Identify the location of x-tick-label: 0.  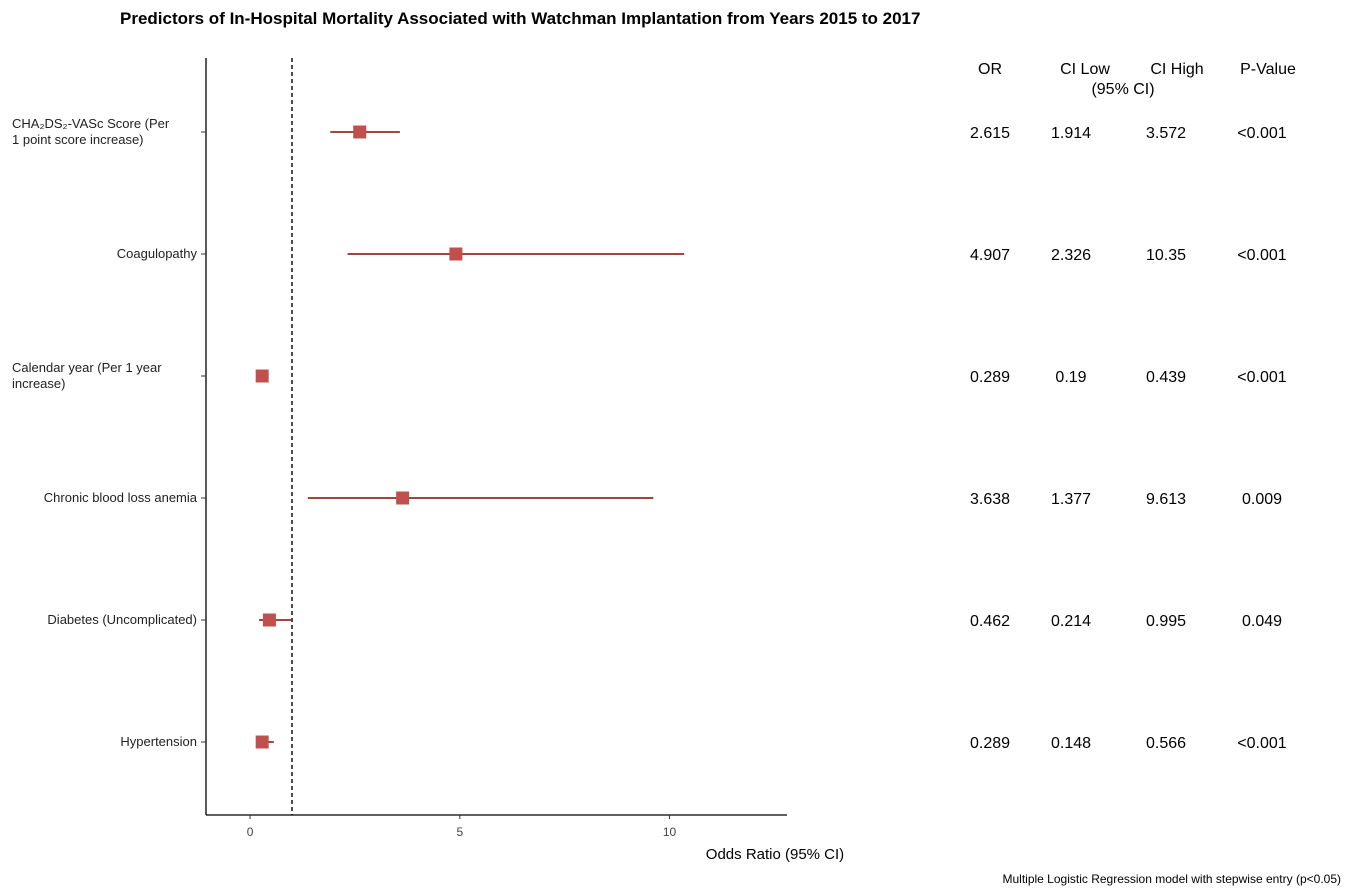
(250, 832).